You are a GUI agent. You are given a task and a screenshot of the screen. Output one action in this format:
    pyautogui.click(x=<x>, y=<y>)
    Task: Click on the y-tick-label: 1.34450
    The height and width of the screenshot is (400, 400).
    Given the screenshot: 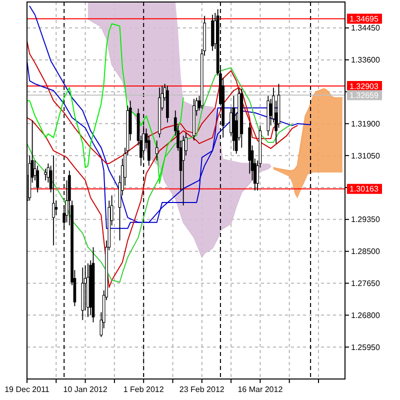 What is the action you would take?
    pyautogui.click(x=365, y=28)
    